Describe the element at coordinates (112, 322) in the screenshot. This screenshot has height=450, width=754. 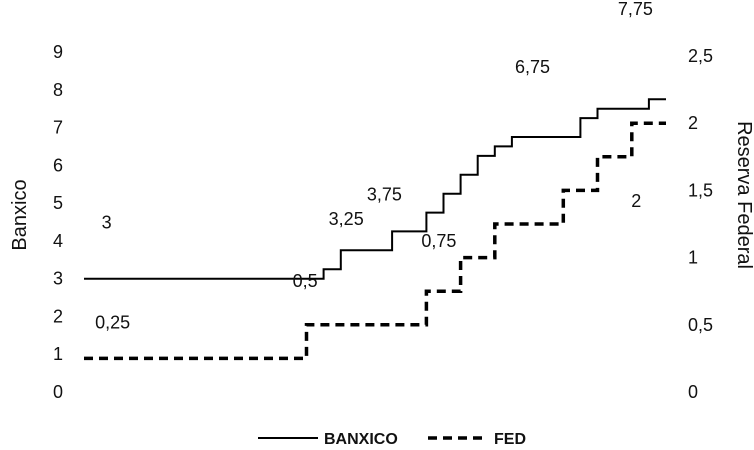
I see `value-label: 0,25` at that location.